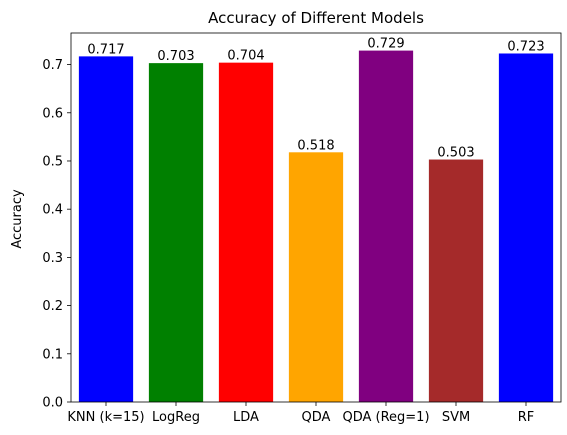  What do you see at coordinates (385, 417) in the screenshot?
I see `x-tick-label-4: QDA (Reg=1)` at bounding box center [385, 417].